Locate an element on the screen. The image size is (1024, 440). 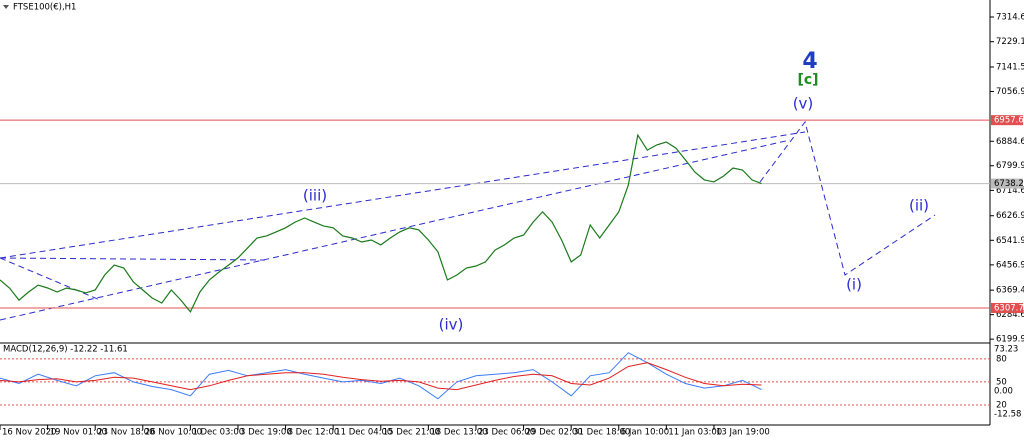
x-tick-label: 6 Jan 10:00 is located at coordinates (645, 433).